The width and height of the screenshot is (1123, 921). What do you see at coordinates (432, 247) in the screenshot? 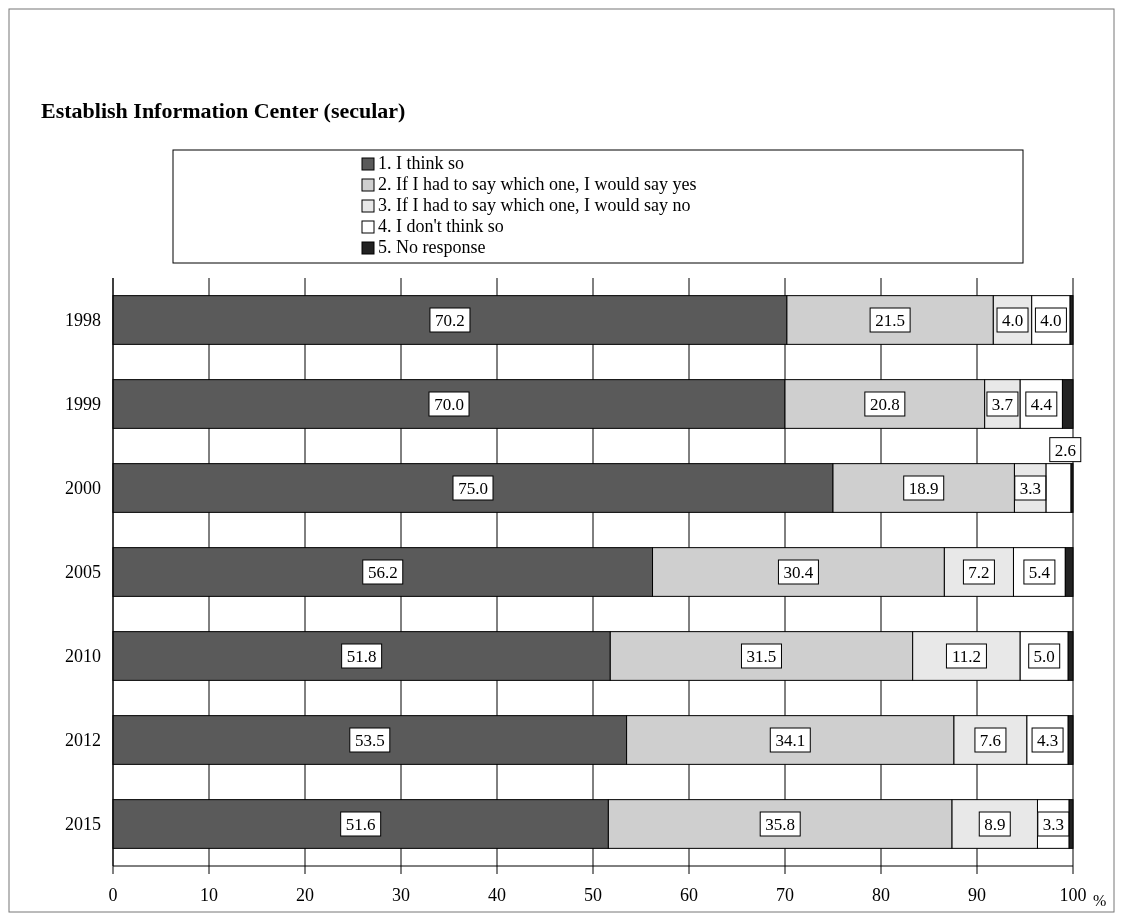
I see `legend-label: 5. No response` at bounding box center [432, 247].